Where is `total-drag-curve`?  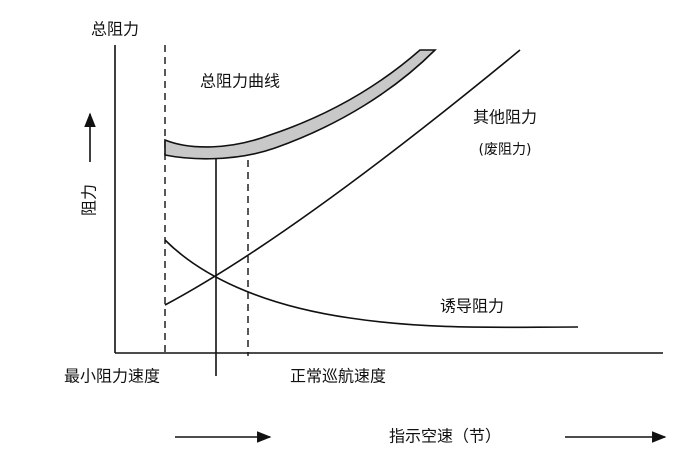
total-drag-curve is located at coordinates (300, 104).